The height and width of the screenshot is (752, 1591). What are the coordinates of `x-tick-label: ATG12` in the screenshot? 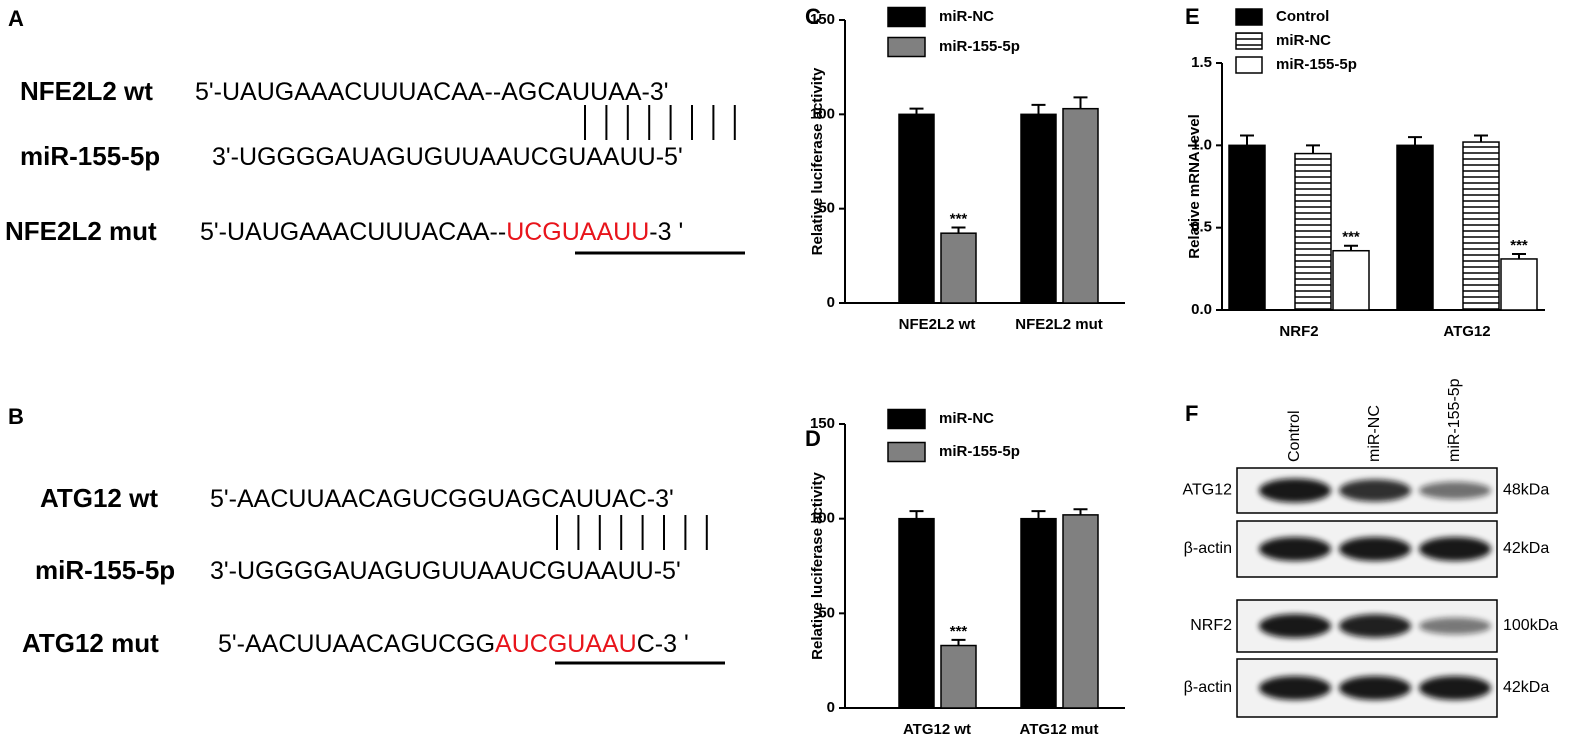 It's located at (1466, 331).